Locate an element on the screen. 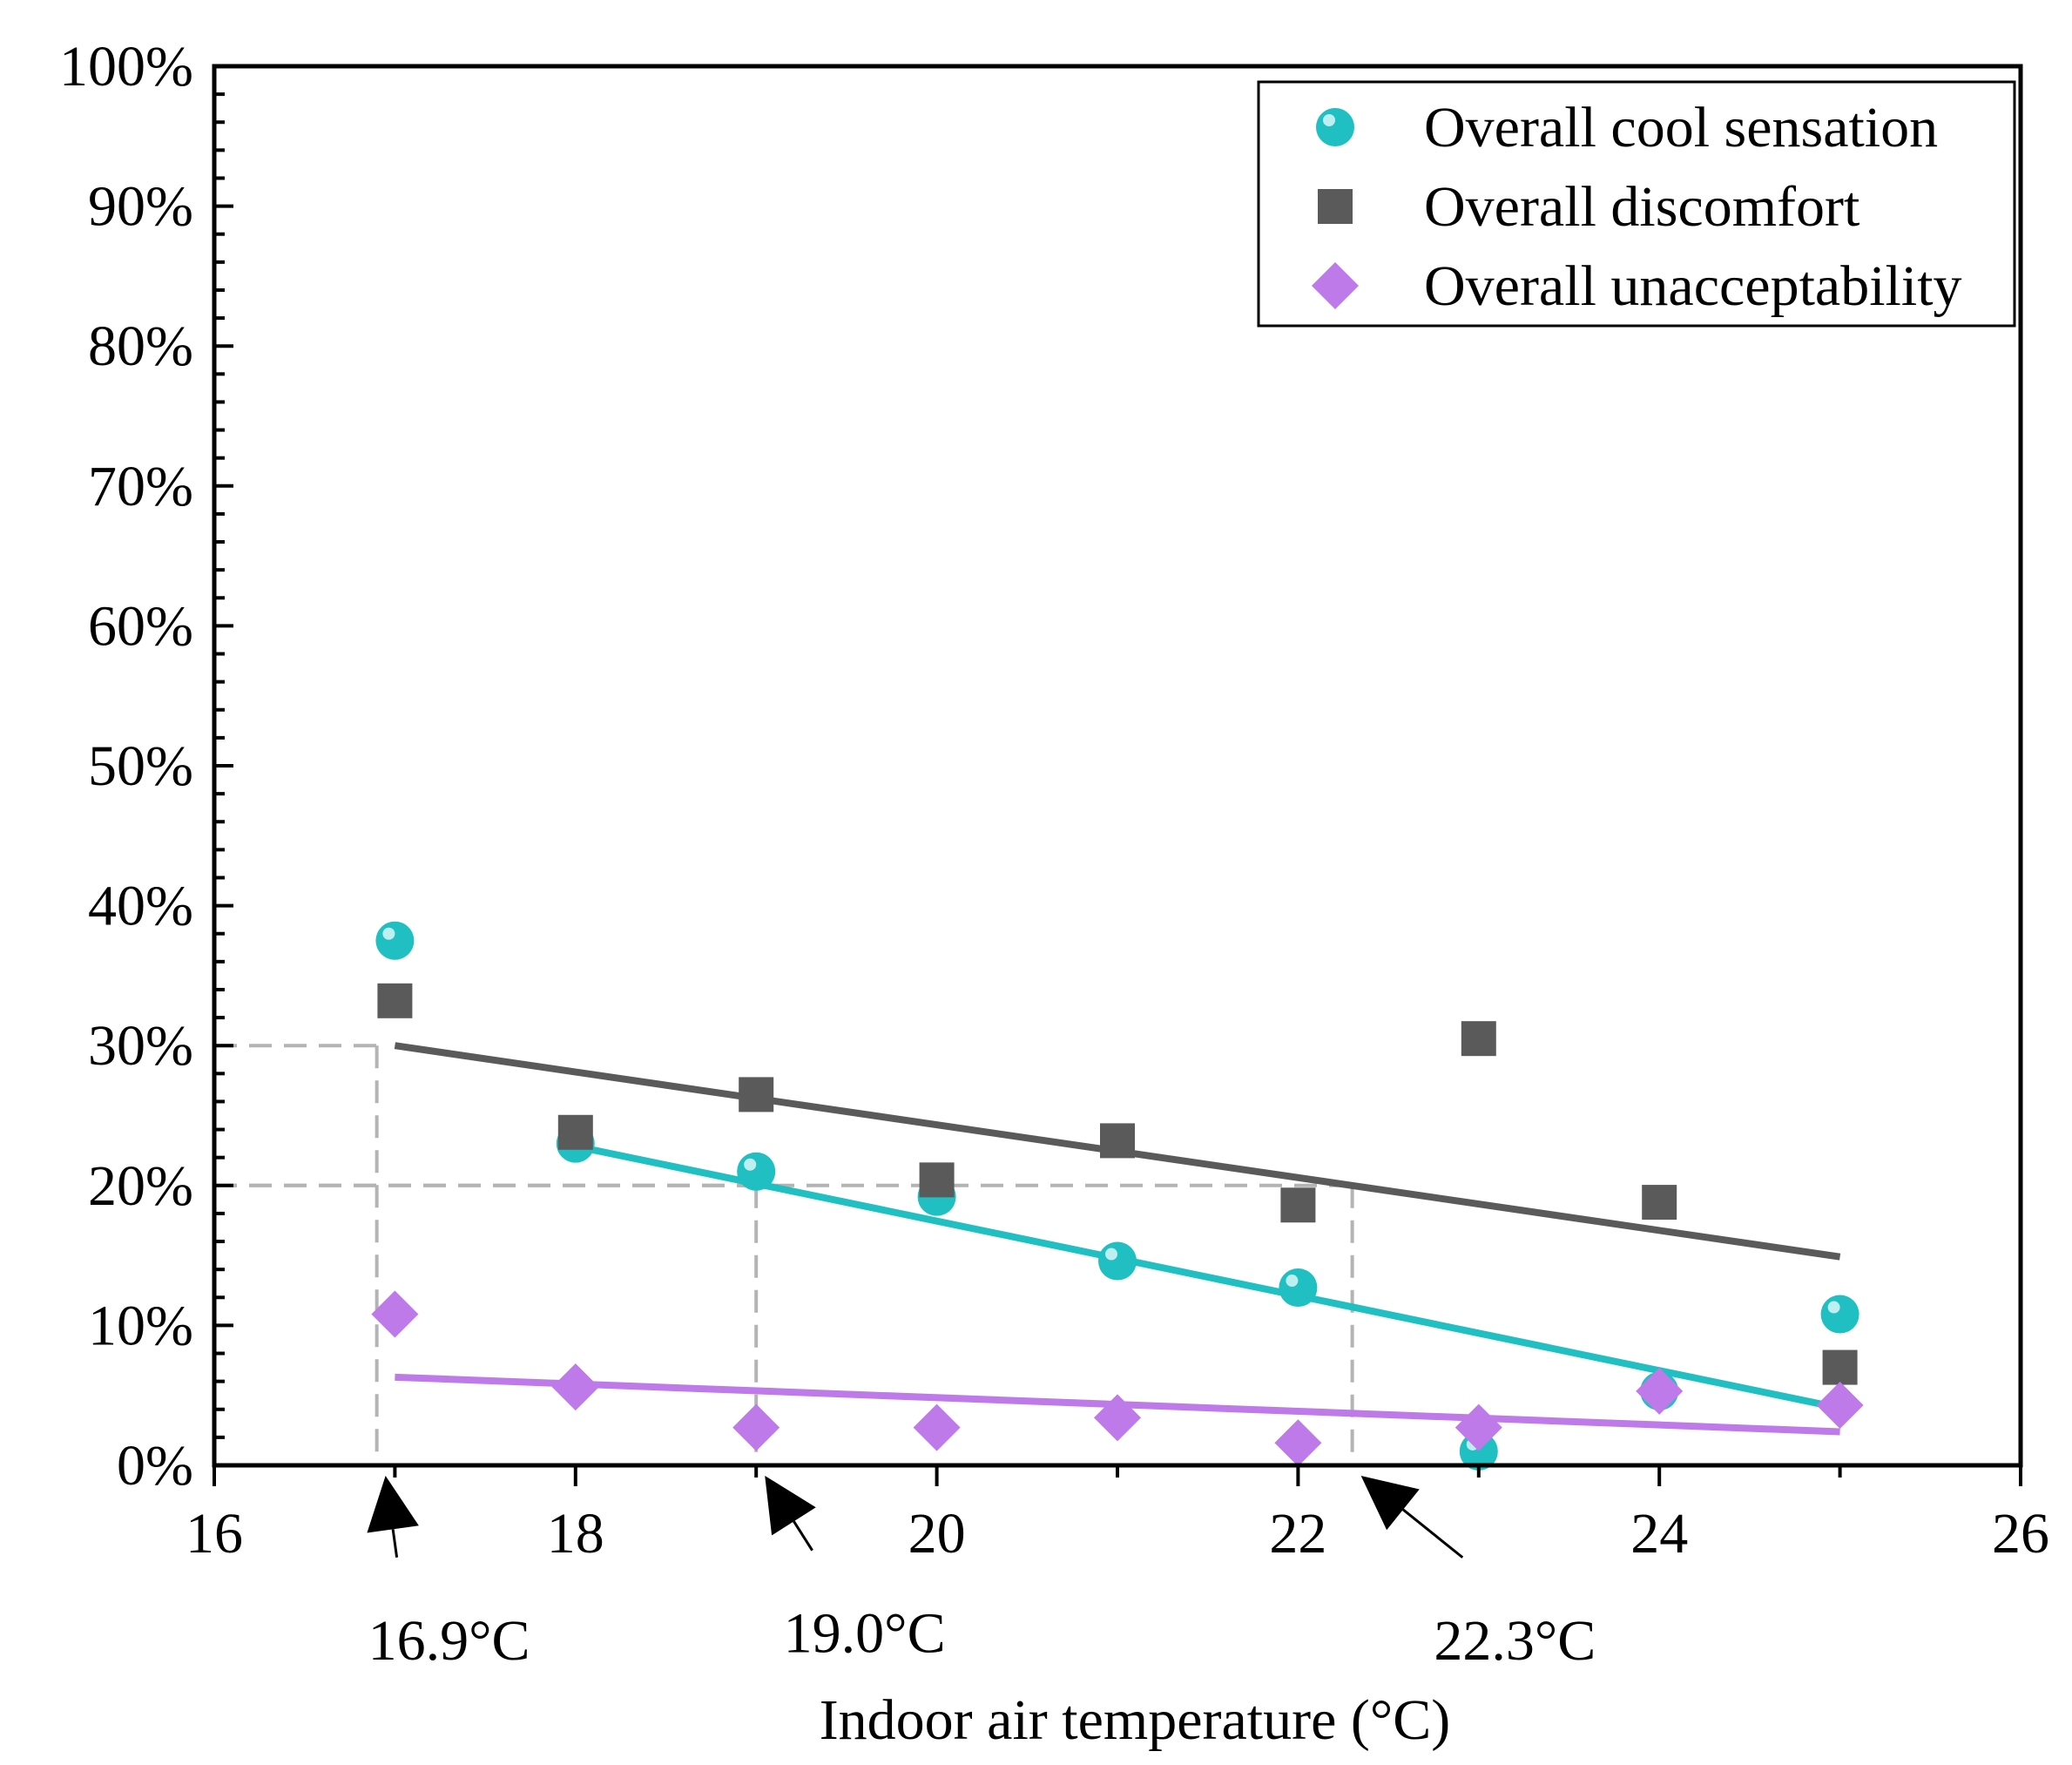 This screenshot has width=2072, height=1765. reference-lines is located at coordinates (784, 1254).